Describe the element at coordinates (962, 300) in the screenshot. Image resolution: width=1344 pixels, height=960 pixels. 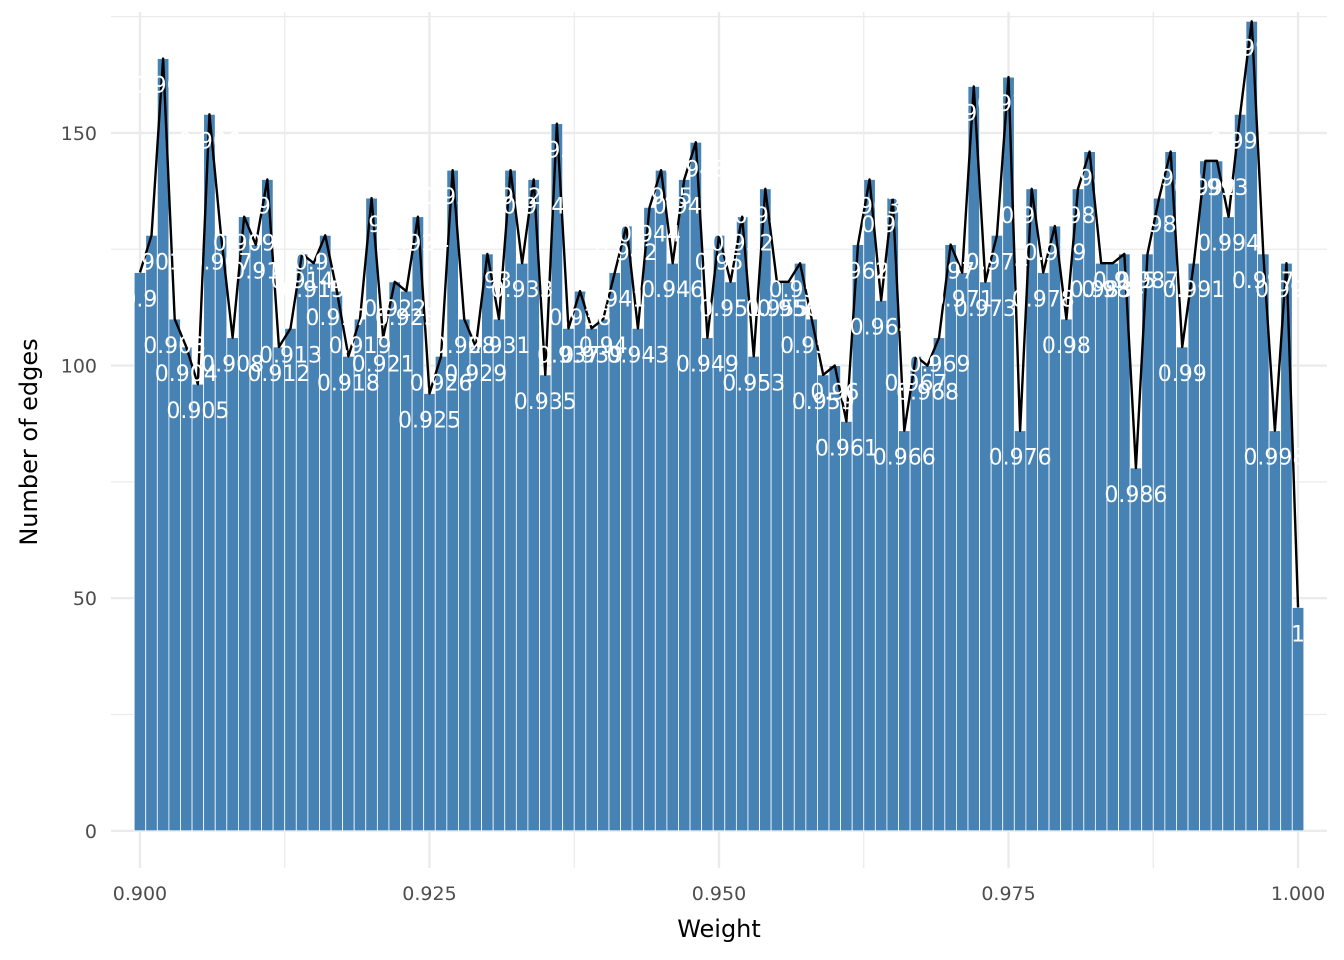
I see `bar-label: 0.971` at that location.